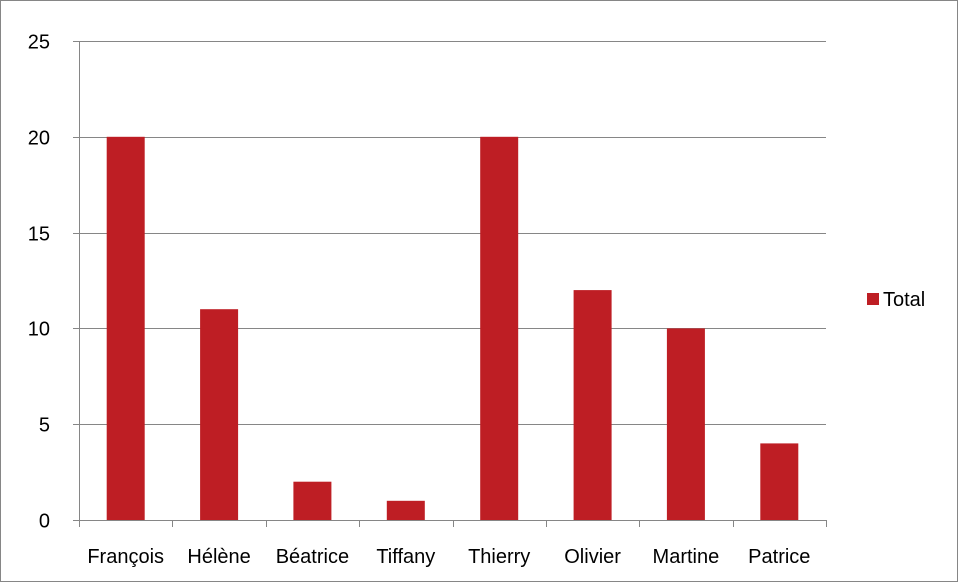  Describe the element at coordinates (39, 282) in the screenshot. I see `y-axis-tick-labels: 0 5 10 15 20 25` at that location.